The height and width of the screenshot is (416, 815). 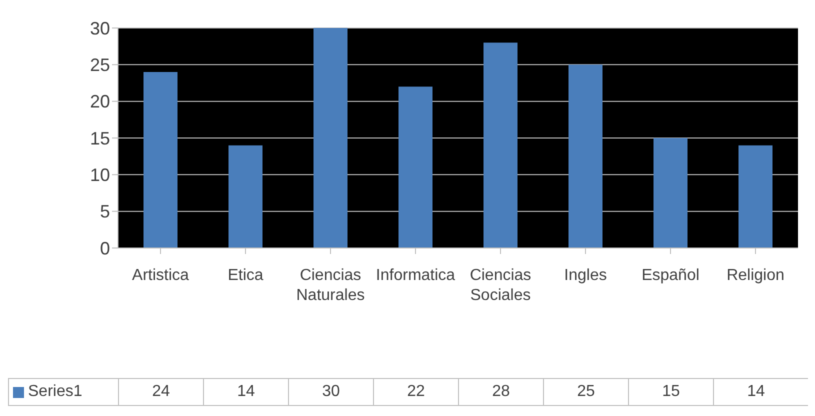 I want to click on y-tick-label: 20, so click(x=100, y=102).